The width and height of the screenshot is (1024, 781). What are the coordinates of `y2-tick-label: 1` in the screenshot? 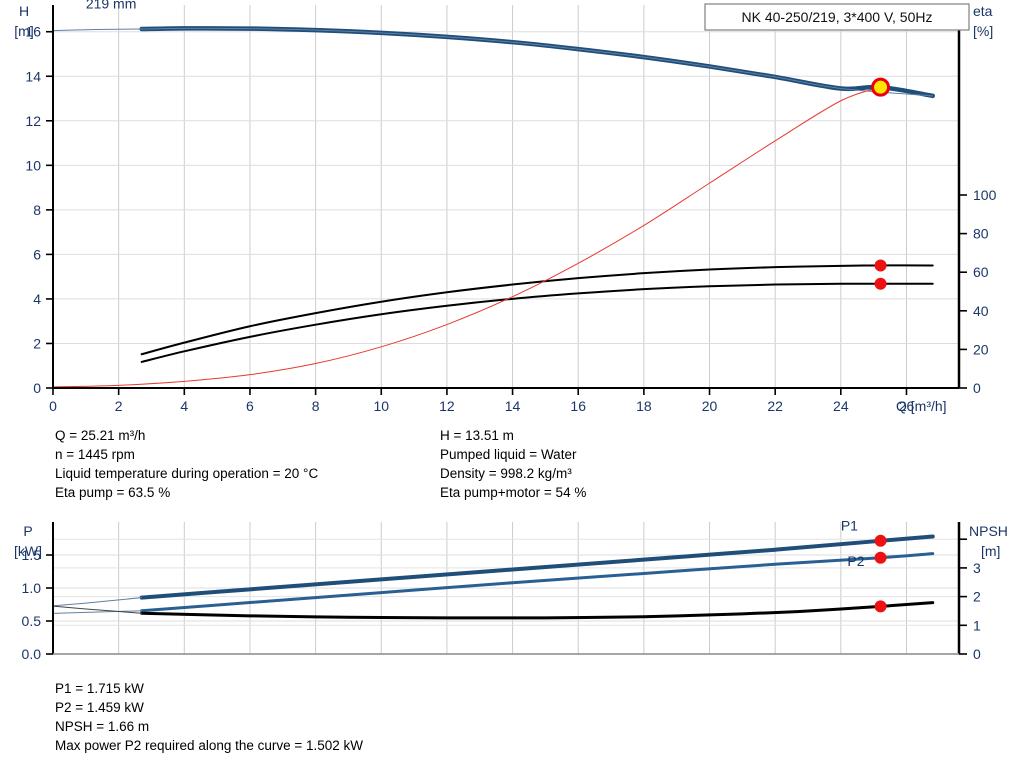 It's located at (977, 625).